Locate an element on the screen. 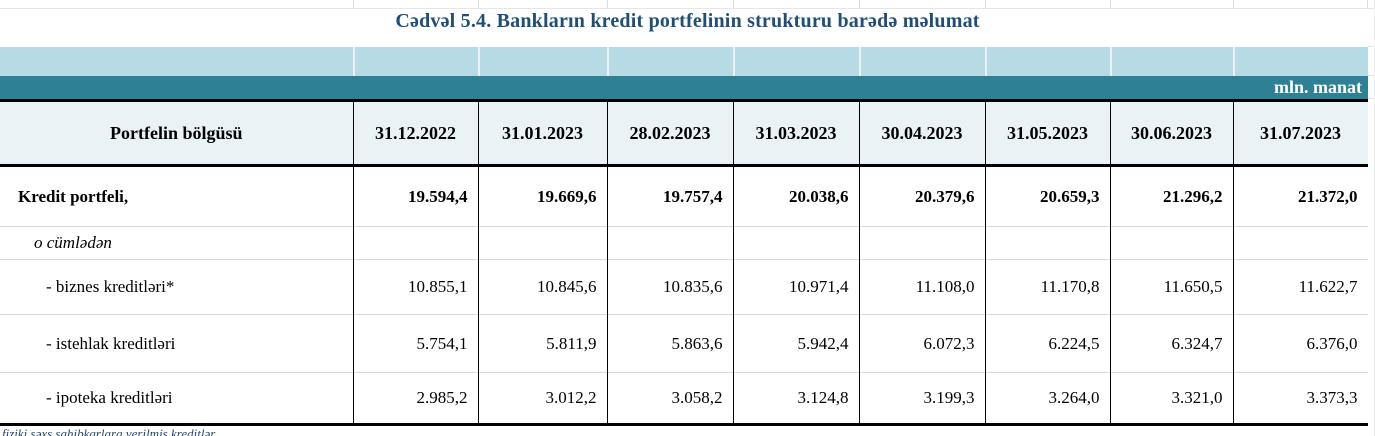 The image size is (1375, 436). cell-value: 6.072,3 is located at coordinates (922, 343).